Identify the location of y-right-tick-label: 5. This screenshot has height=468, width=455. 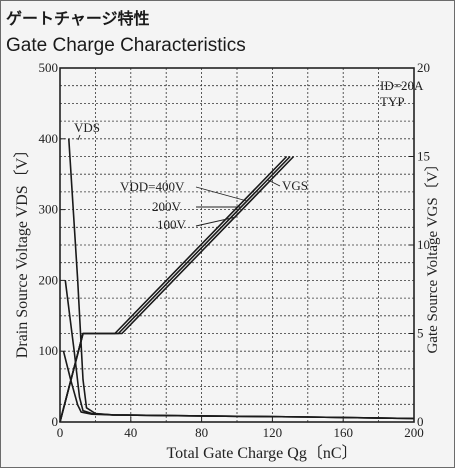
(420, 333).